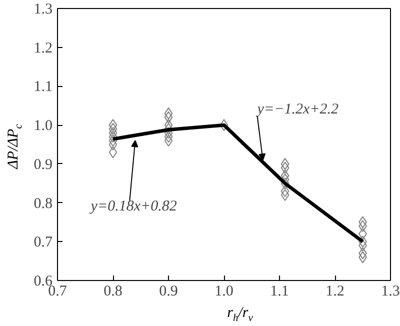 The width and height of the screenshot is (400, 326). Describe the element at coordinates (390, 292) in the screenshot. I see `x-tick-label: 1.3` at that location.